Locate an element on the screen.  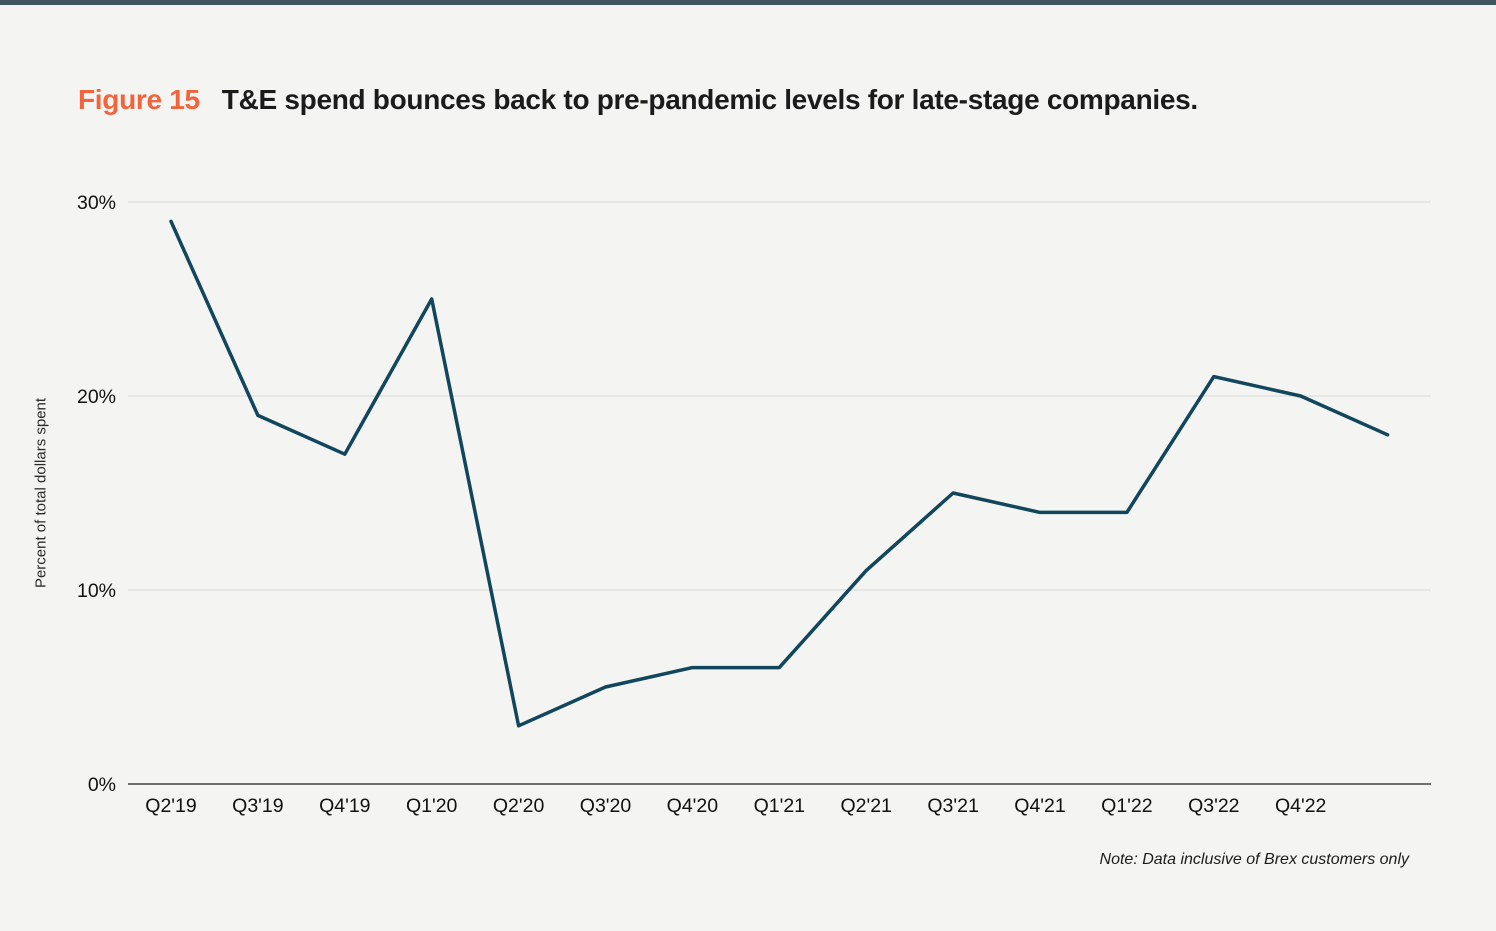
x-tick-label: Q4'21 is located at coordinates (1039, 806).